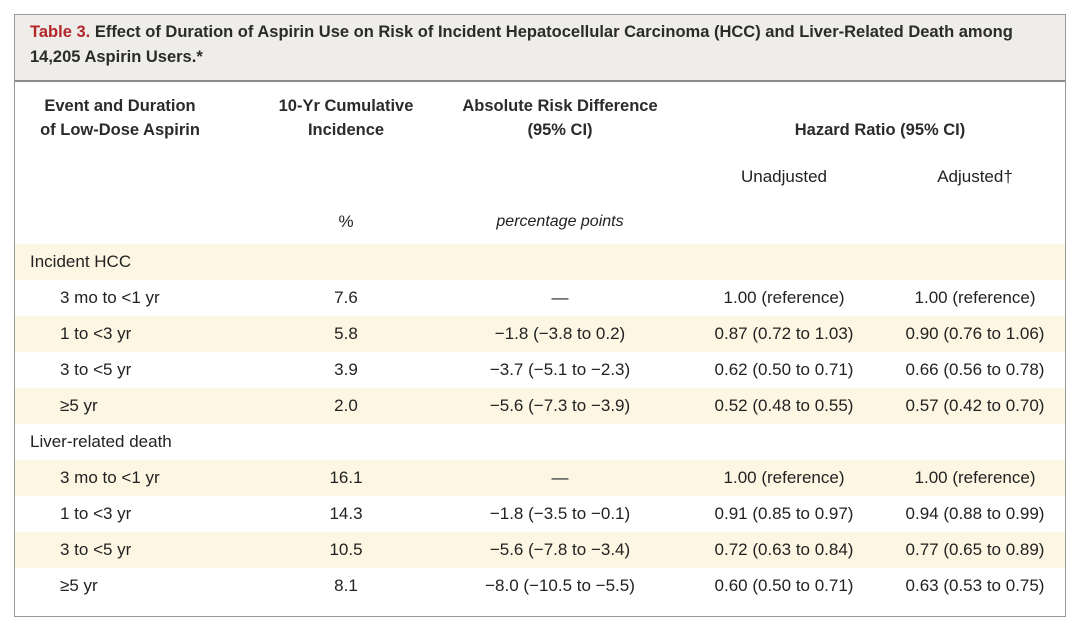 Image resolution: width=1080 pixels, height=625 pixels. I want to click on table-cell: −8.0 (−10.5 to −5.5), so click(560, 585).